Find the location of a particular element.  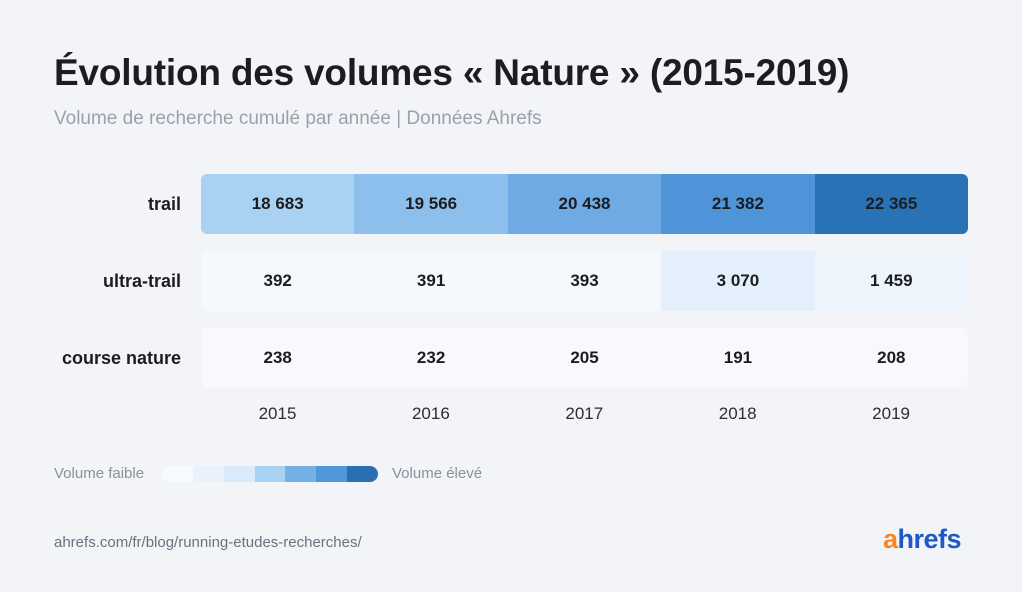

heatmap-cell: 208 is located at coordinates (891, 358).